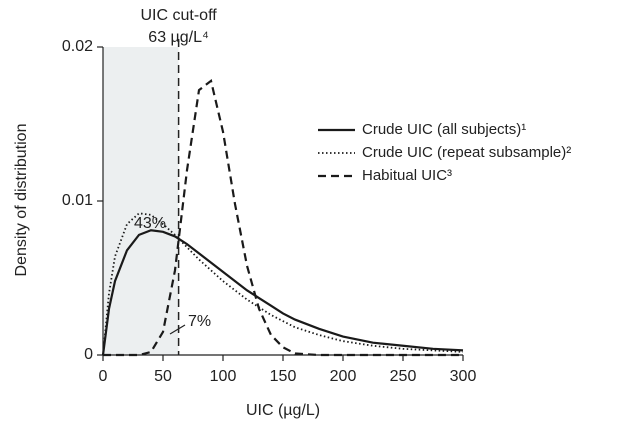  I want to click on x-tick-label: 100, so click(223, 376).